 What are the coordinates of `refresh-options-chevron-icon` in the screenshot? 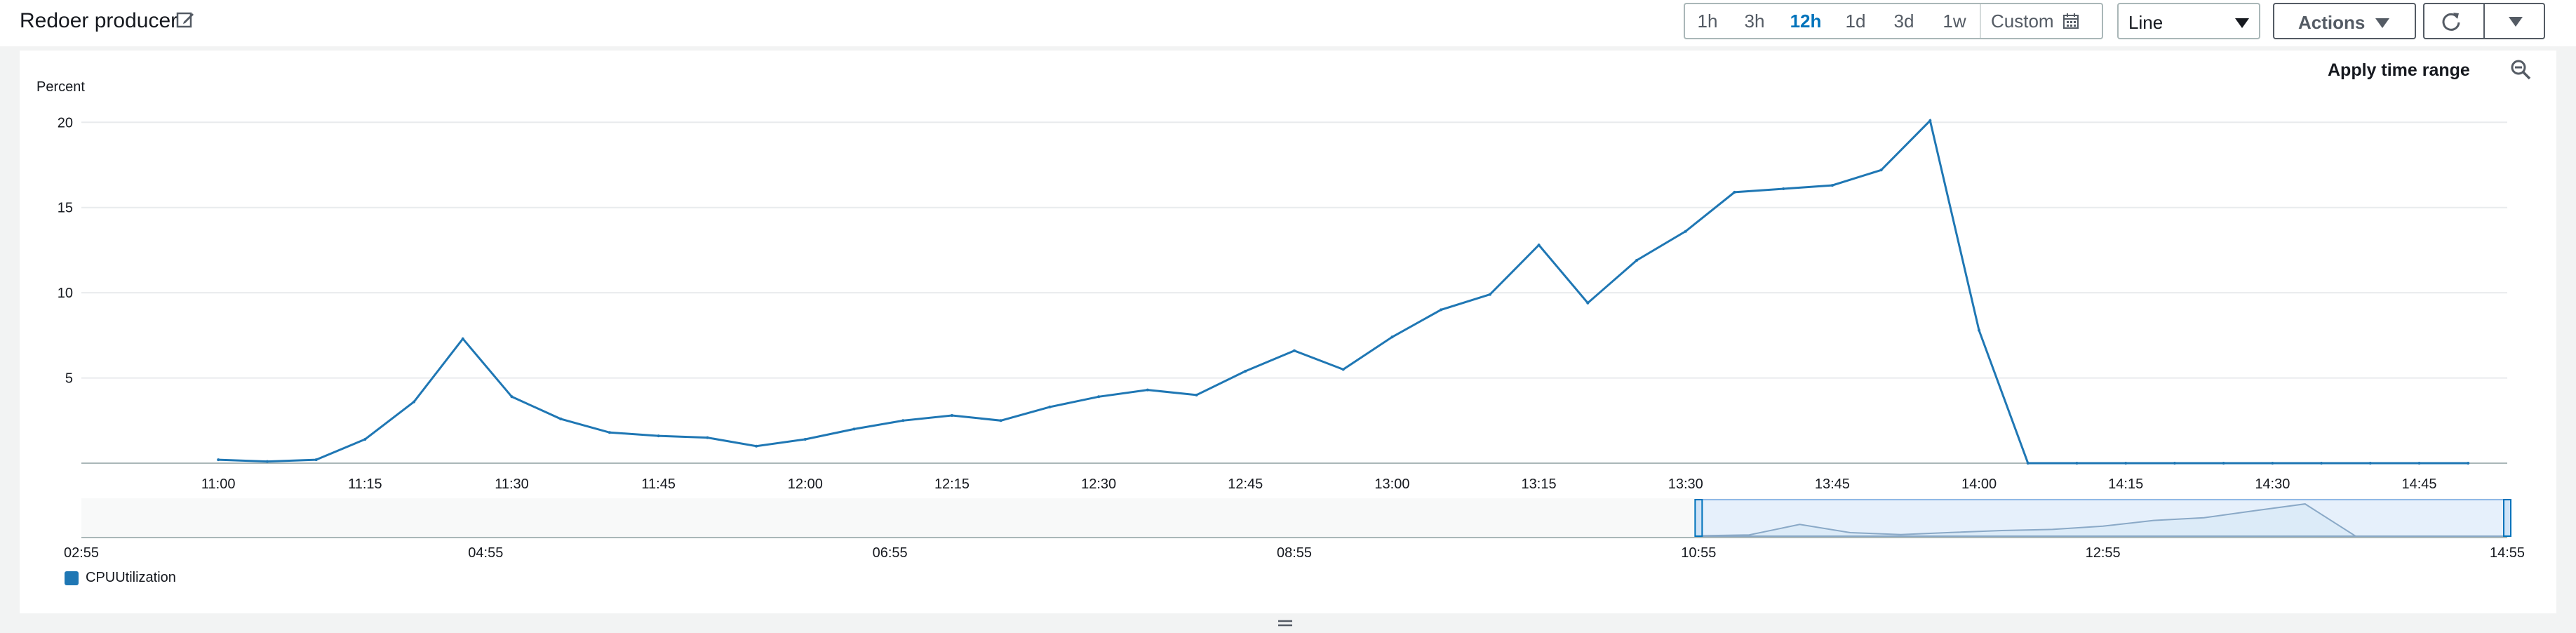 It's located at (2516, 22).